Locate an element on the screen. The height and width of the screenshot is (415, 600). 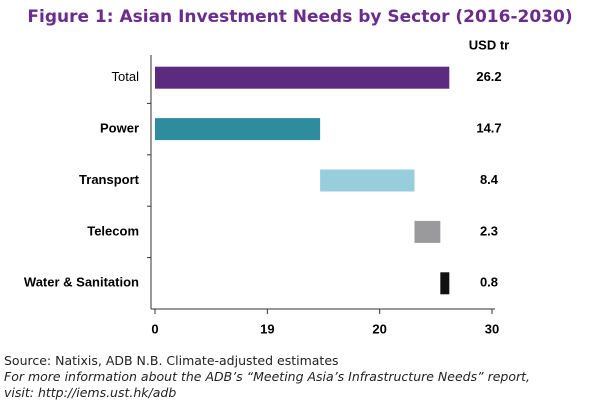
value-label: 26.2 is located at coordinates (488, 76).